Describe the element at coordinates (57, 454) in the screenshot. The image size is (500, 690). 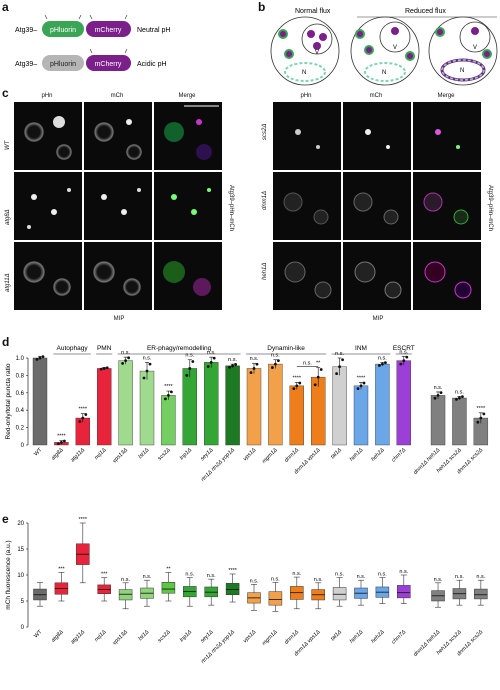
I see `x-tick-label: atg8Δ` at that location.